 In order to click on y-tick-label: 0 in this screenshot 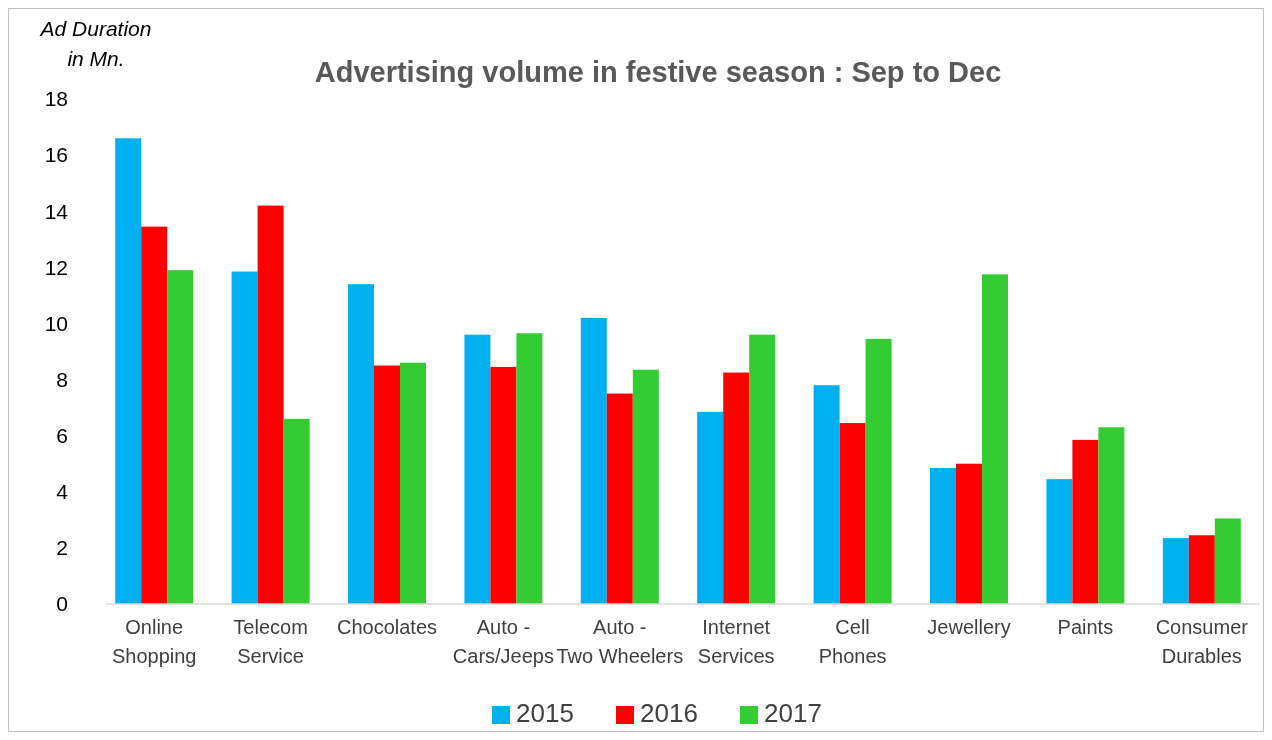, I will do `click(62, 604)`.